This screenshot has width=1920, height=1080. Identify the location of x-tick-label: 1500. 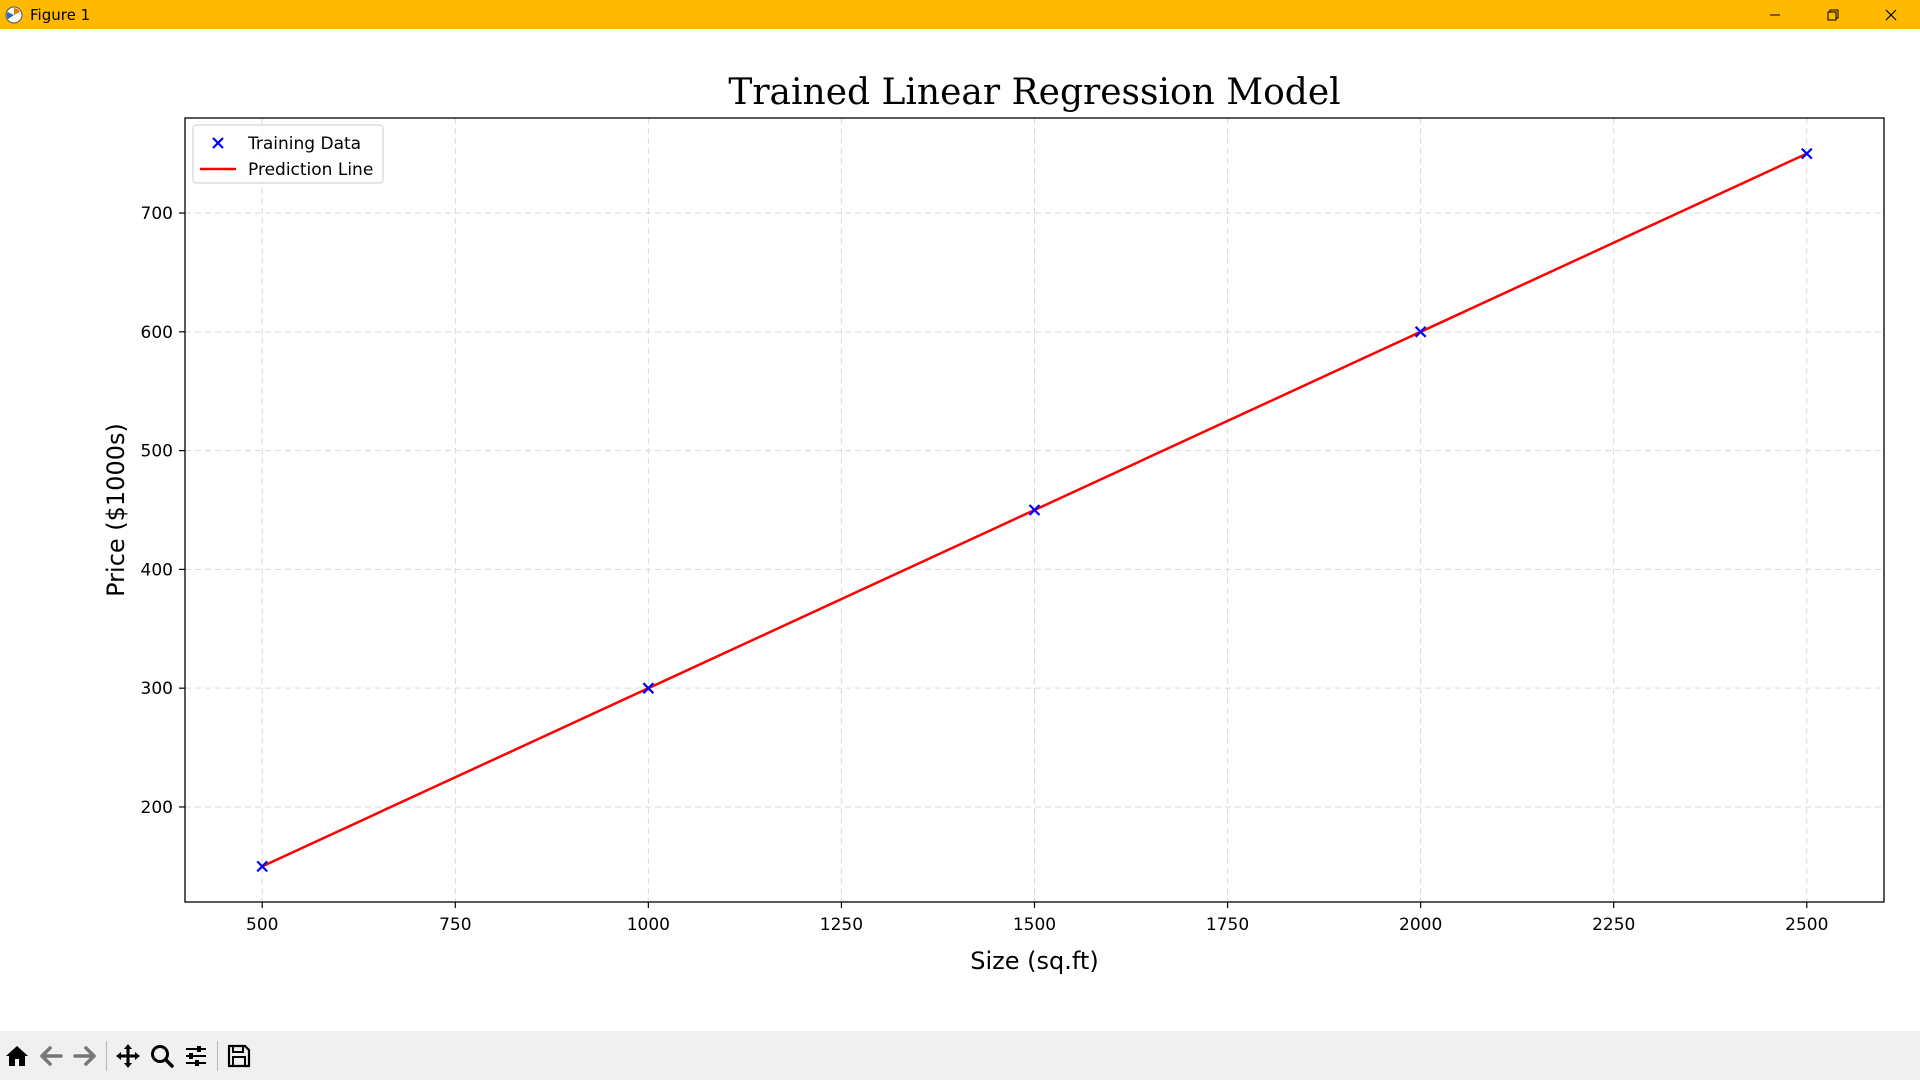
(1034, 925).